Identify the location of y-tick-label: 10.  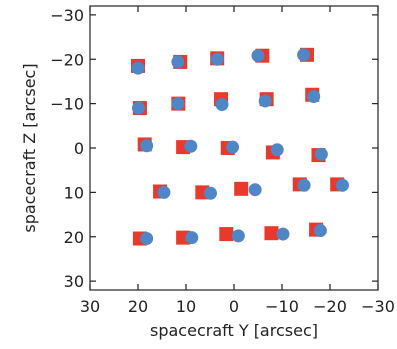
(74, 192).